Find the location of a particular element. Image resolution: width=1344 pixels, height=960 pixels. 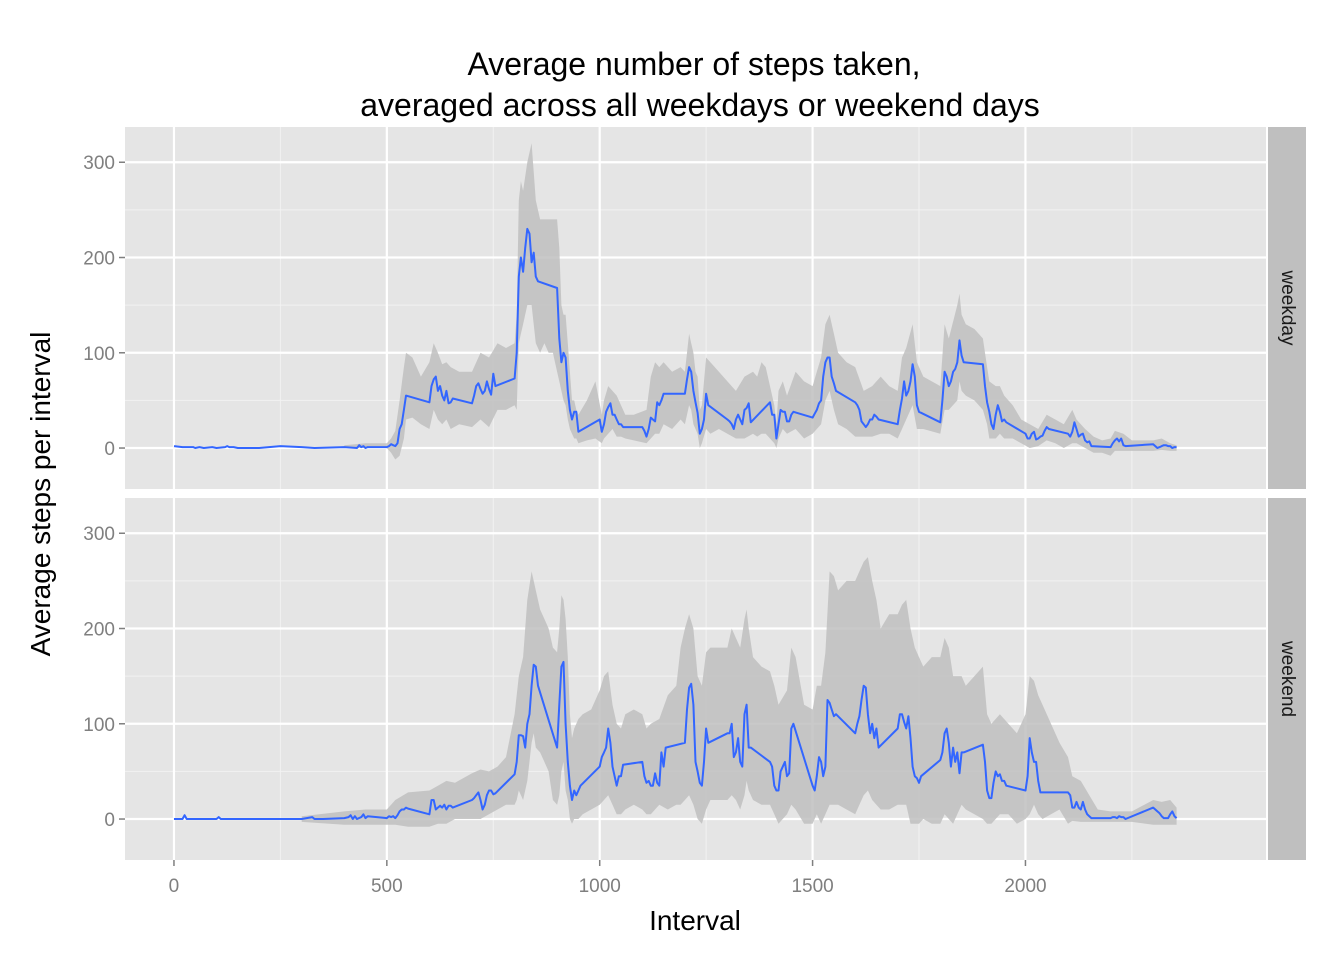

chart-title-line-1: Average number of steps taken, is located at coordinates (693, 64).